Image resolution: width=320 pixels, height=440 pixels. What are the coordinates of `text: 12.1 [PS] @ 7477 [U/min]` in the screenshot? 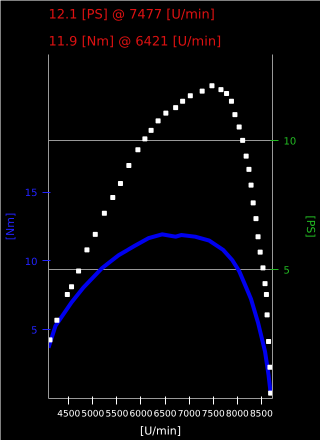 It's located at (131, 15).